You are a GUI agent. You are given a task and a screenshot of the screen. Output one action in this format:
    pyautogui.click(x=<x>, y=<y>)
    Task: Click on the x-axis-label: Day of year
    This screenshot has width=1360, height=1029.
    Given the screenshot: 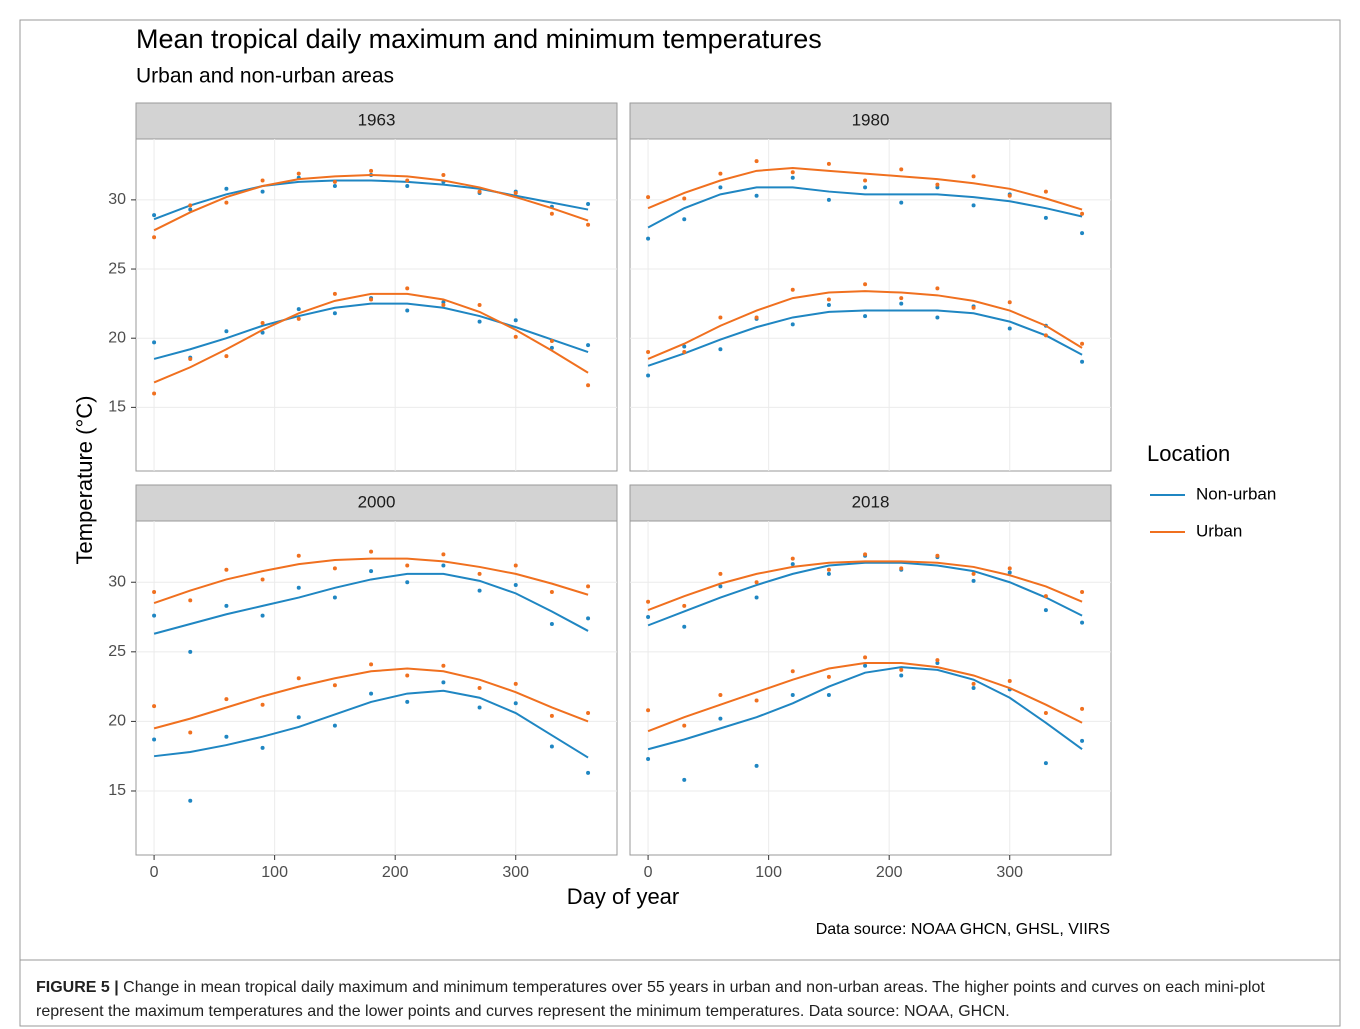 What is the action you would take?
    pyautogui.click(x=623, y=896)
    